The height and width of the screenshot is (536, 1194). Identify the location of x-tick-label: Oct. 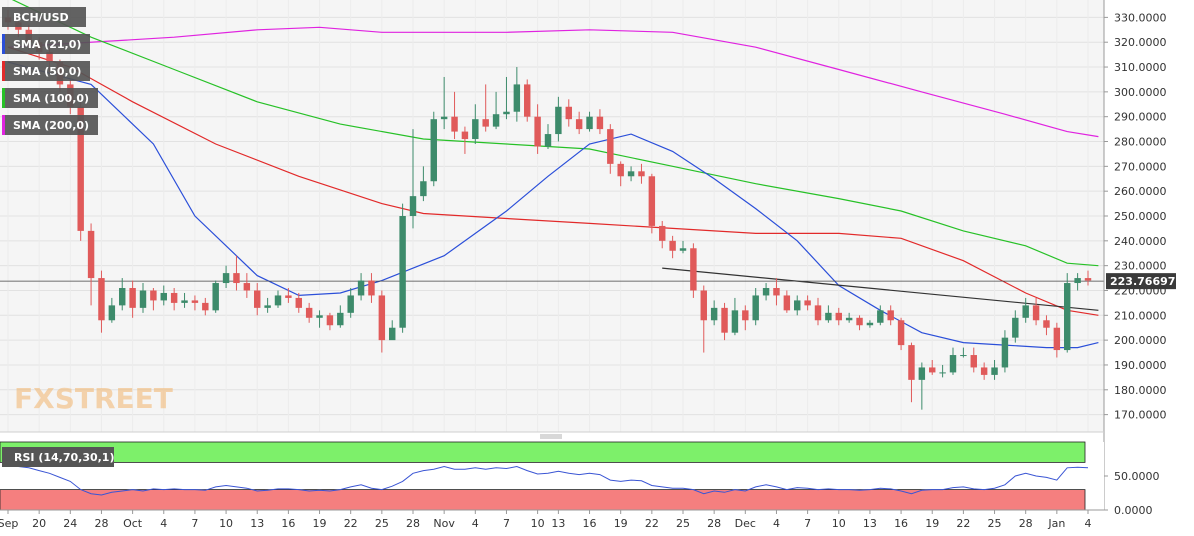
(133, 523).